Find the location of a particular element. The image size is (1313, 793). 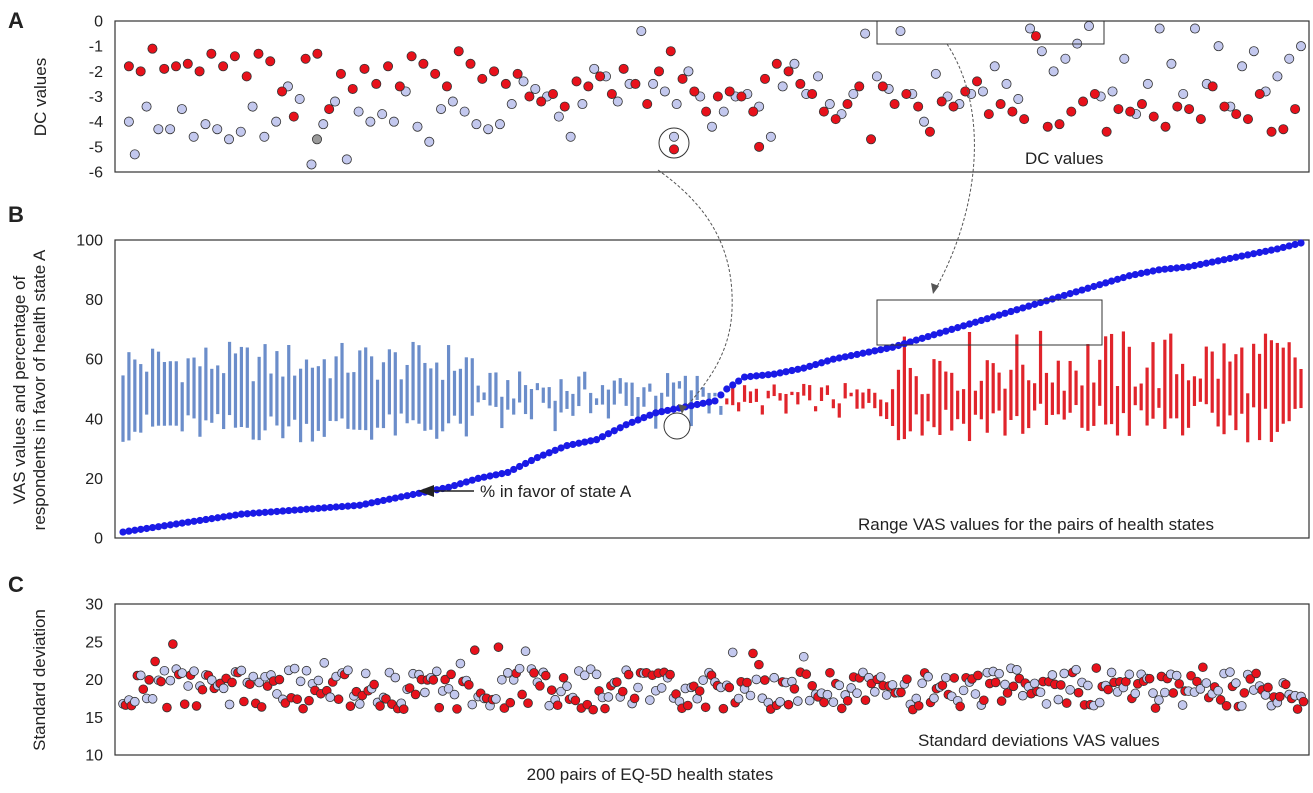

panel-a-ylabel: DC values is located at coordinates (40, 97).